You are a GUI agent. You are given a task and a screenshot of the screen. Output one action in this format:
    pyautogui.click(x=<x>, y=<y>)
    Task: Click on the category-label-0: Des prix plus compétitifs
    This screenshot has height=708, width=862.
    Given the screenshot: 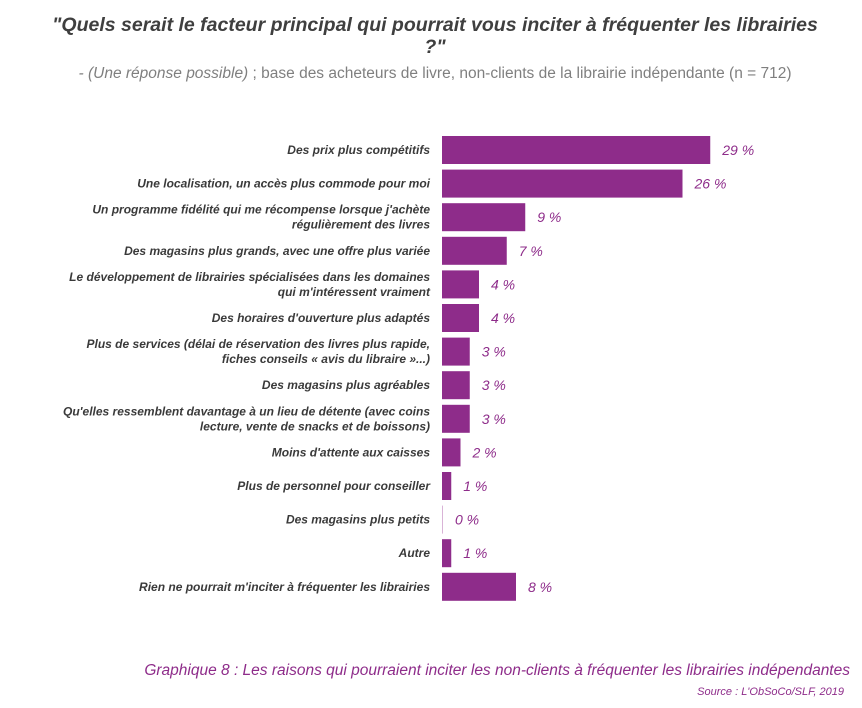 What is the action you would take?
    pyautogui.click(x=358, y=150)
    